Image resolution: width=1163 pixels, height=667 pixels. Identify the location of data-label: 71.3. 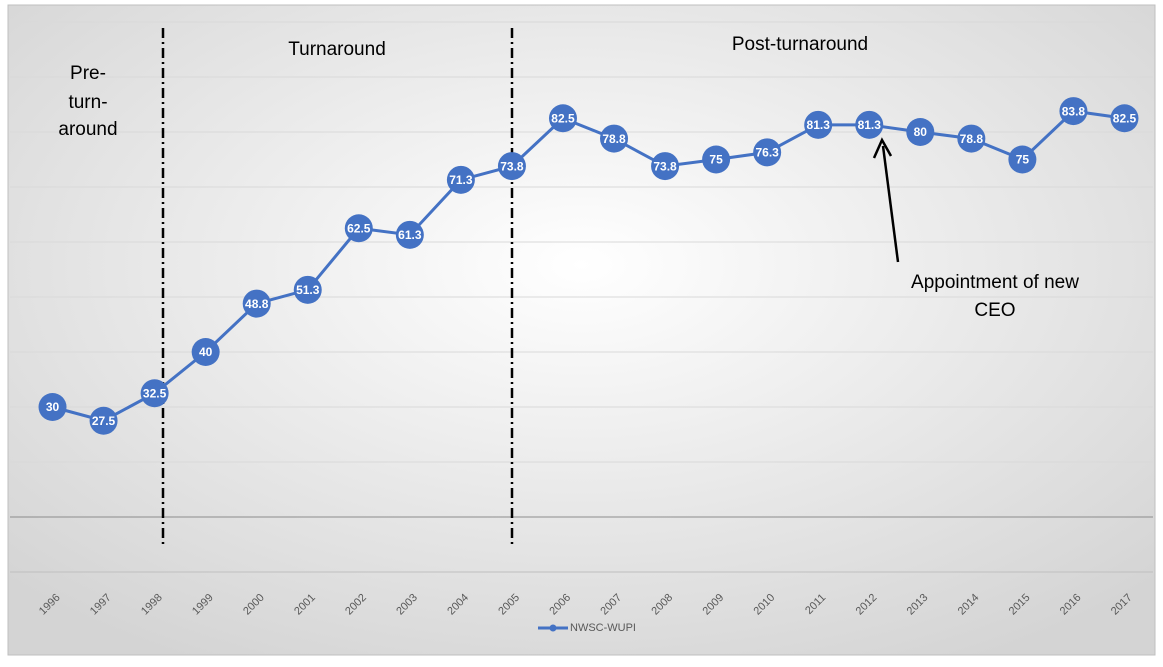
(461, 180).